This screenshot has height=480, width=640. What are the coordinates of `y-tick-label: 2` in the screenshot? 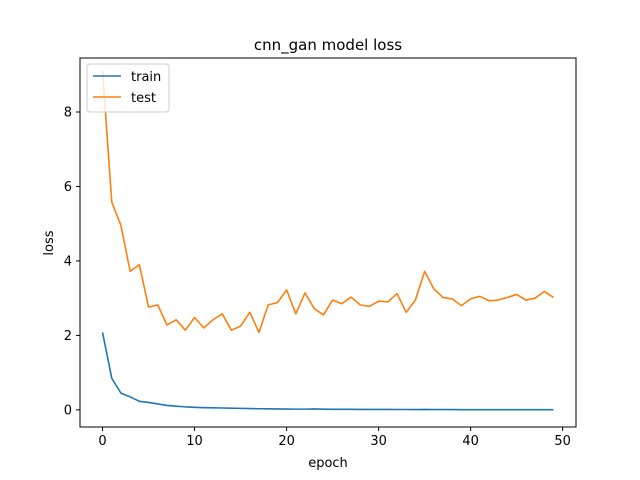 It's located at (68, 336).